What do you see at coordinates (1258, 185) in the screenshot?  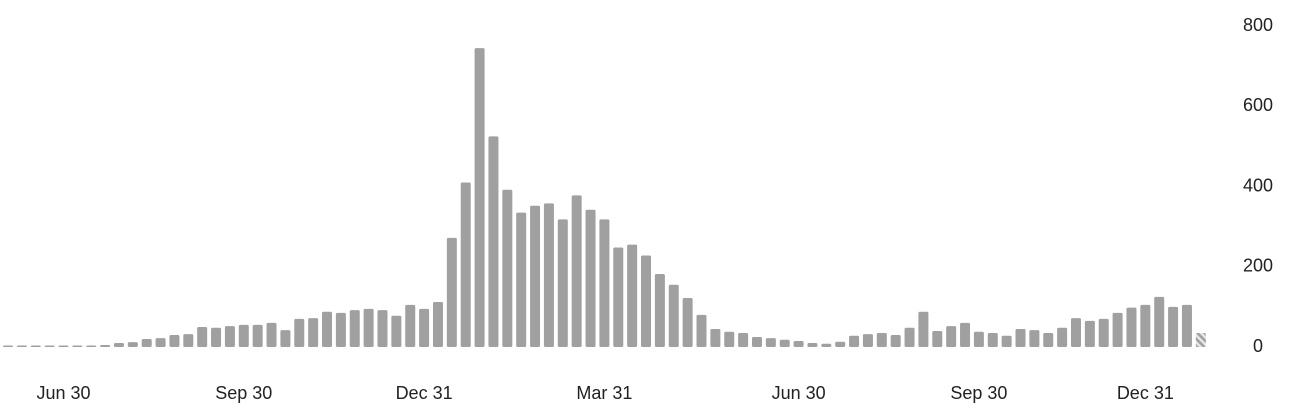 I see `y-tick-label: 400` at bounding box center [1258, 185].